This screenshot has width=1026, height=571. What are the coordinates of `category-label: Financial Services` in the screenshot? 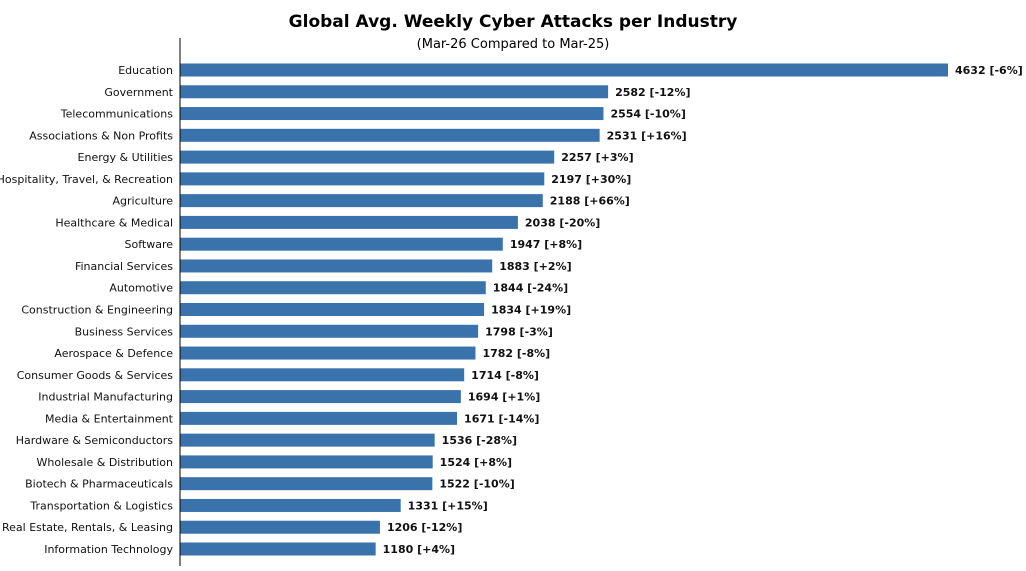 It's located at (124, 266).